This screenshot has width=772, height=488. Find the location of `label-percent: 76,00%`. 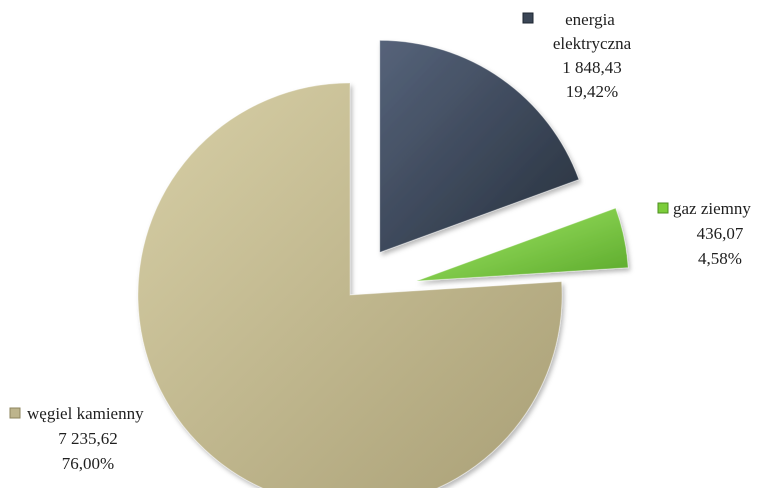

label-percent: 76,00% is located at coordinates (88, 463).